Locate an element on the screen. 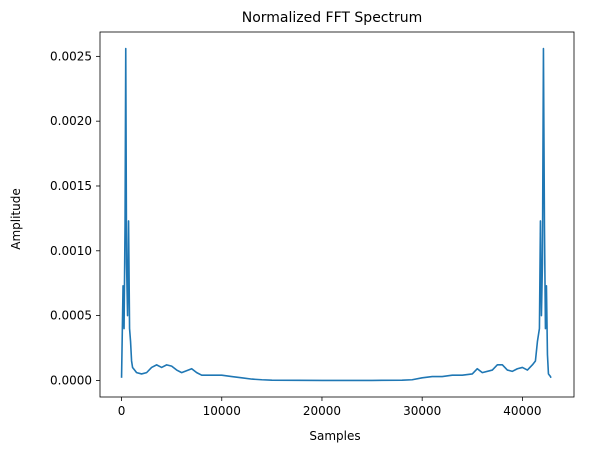 This screenshot has height=453, width=594. x-tick-label: 20000 is located at coordinates (322, 411).